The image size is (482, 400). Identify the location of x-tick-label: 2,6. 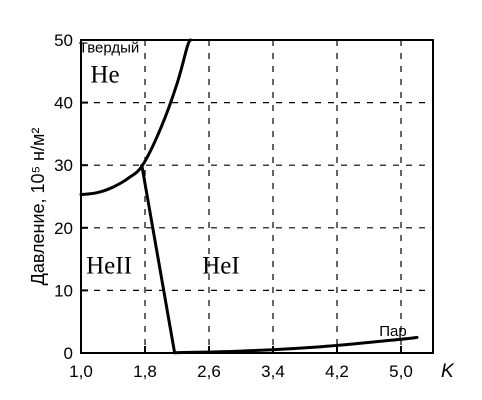
(209, 371).